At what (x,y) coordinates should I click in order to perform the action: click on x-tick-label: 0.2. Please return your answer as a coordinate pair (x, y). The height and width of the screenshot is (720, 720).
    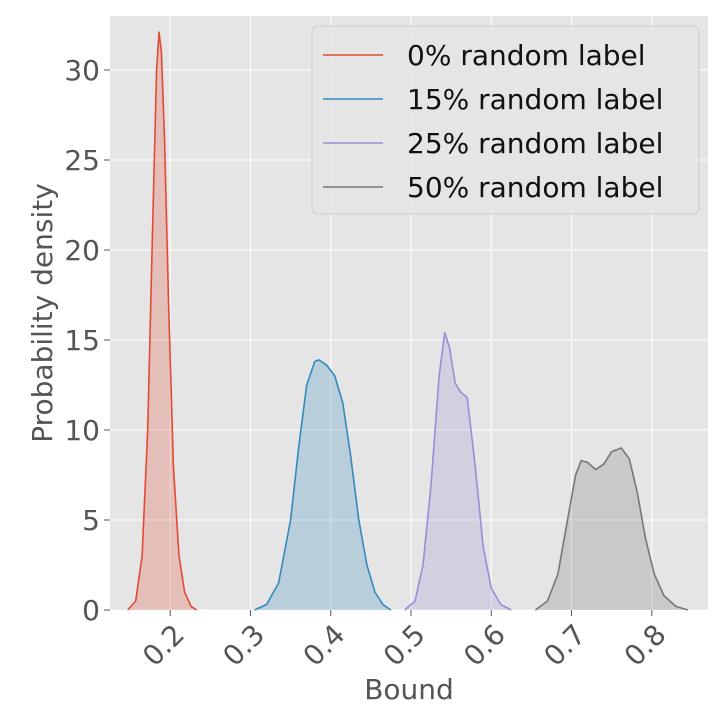
    Looking at the image, I should click on (163, 645).